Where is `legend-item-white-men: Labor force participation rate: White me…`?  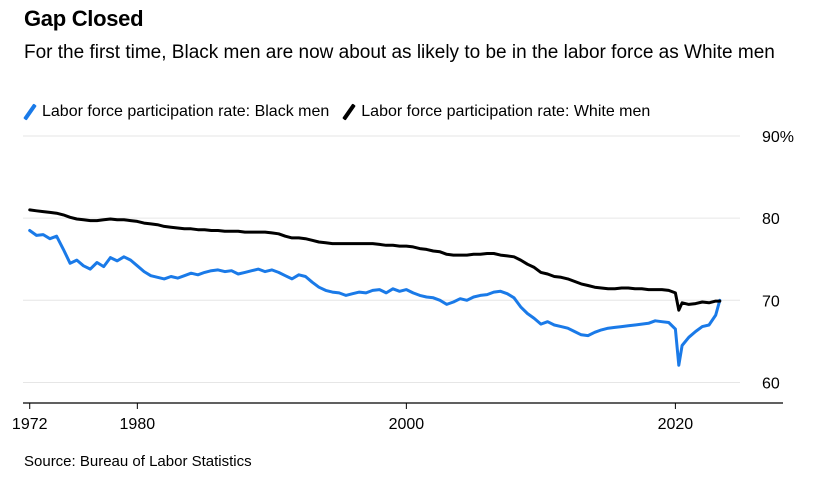
legend-item-white-men: Labor force participation rate: White me… is located at coordinates (496, 112).